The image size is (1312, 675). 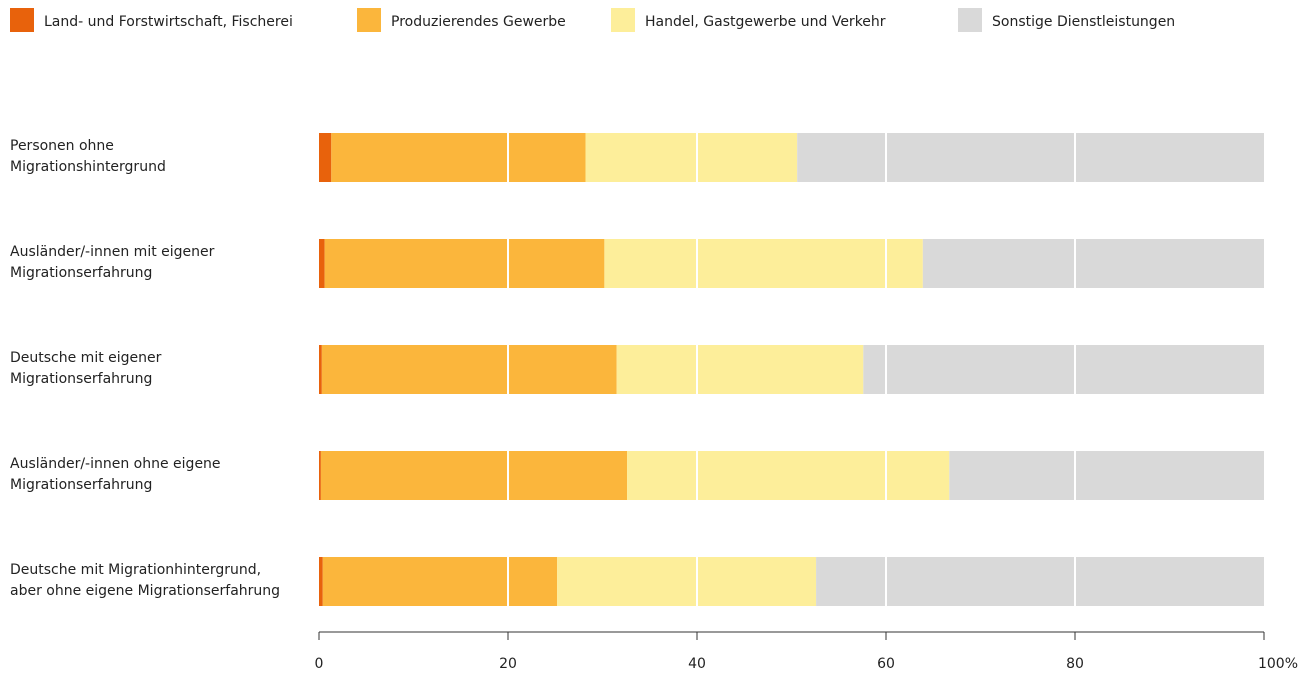 What do you see at coordinates (1278, 664) in the screenshot?
I see `x-tick-label-100: 100%` at bounding box center [1278, 664].